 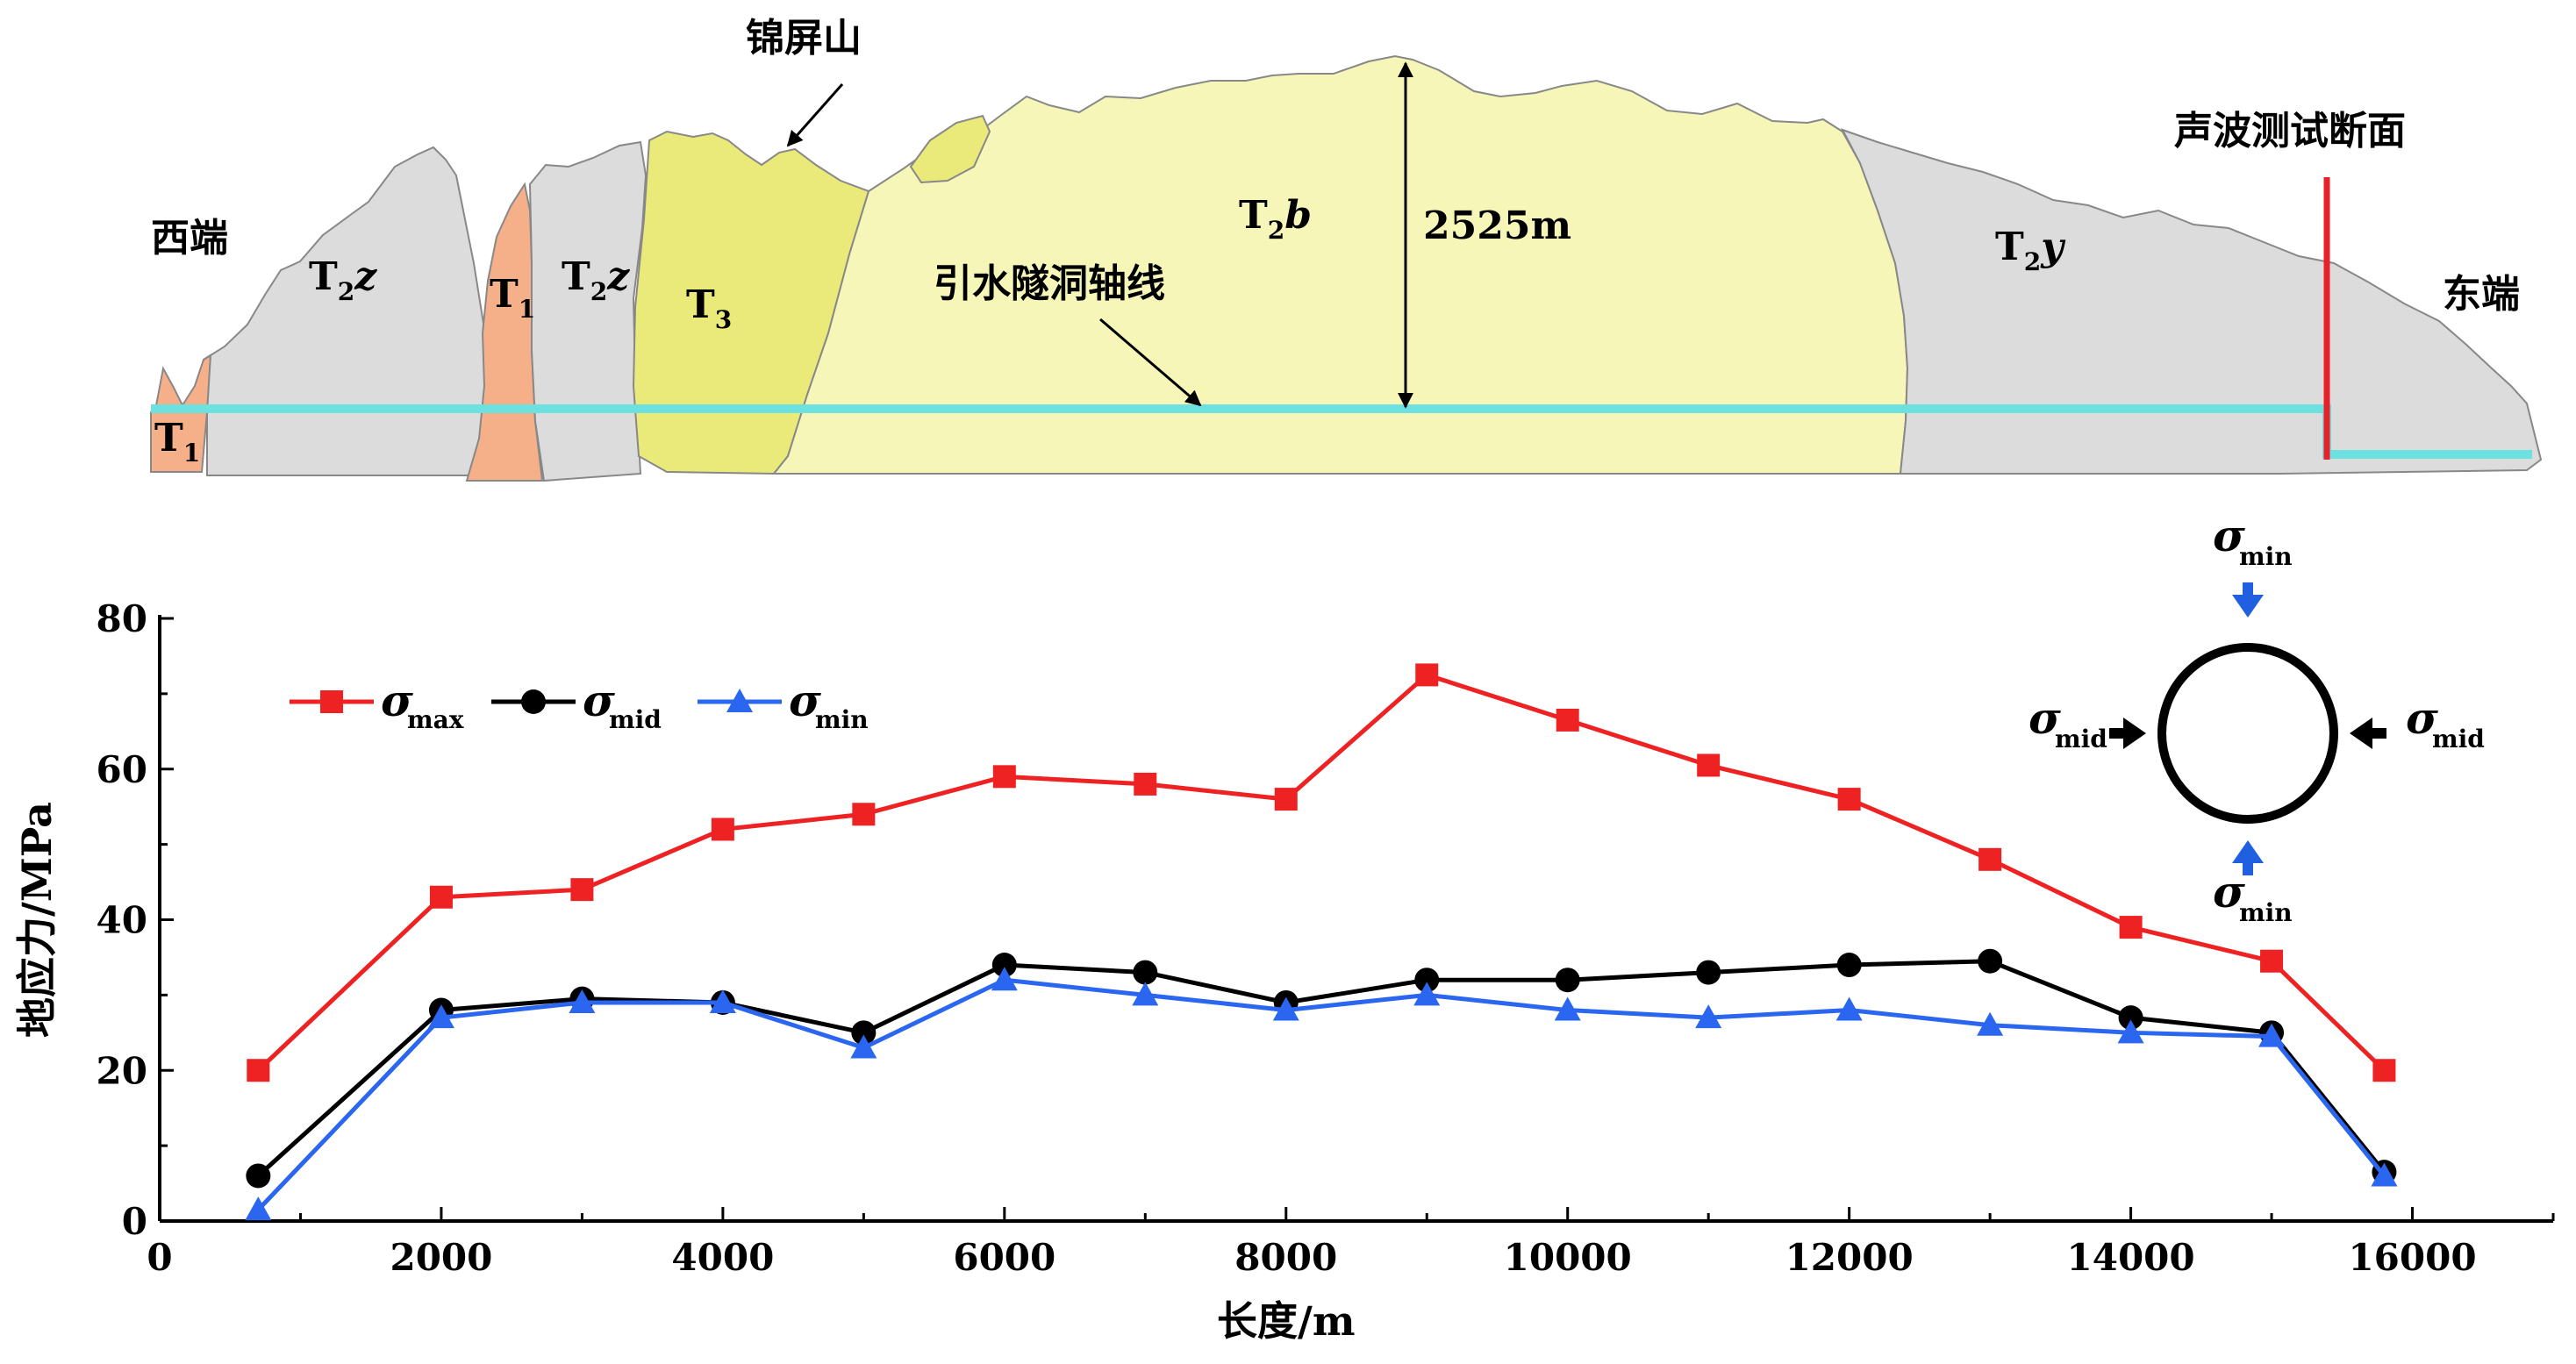 I want to click on series-line-min, so click(x=1321, y=1094).